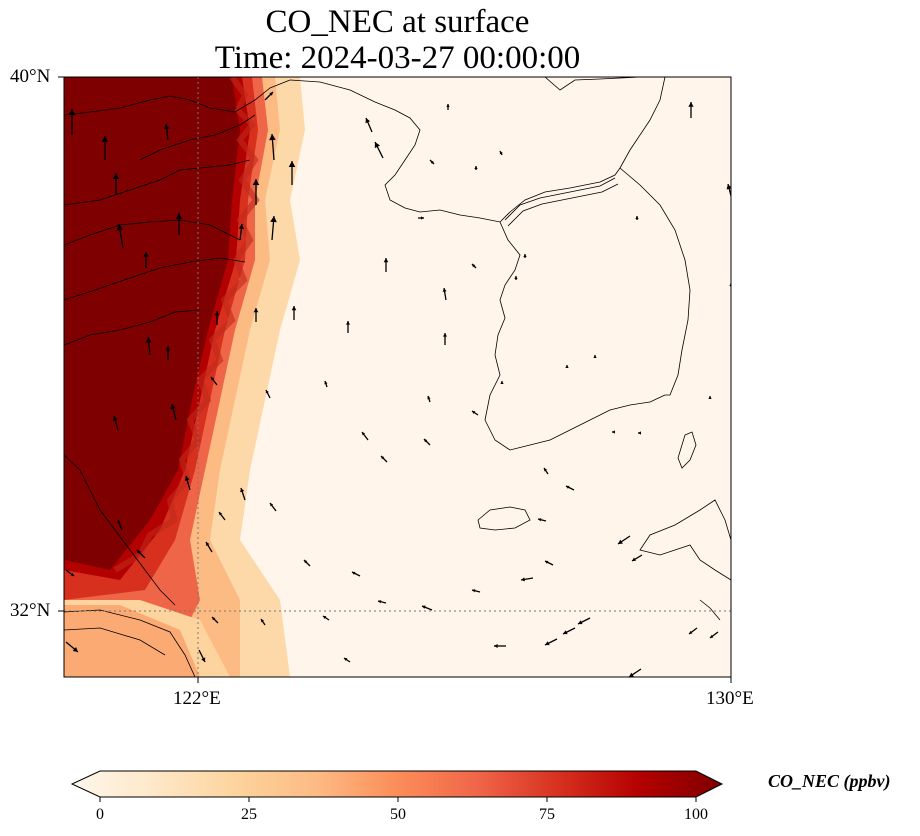  Describe the element at coordinates (100, 814) in the screenshot. I see `colorbar-tick-0: 0` at that location.